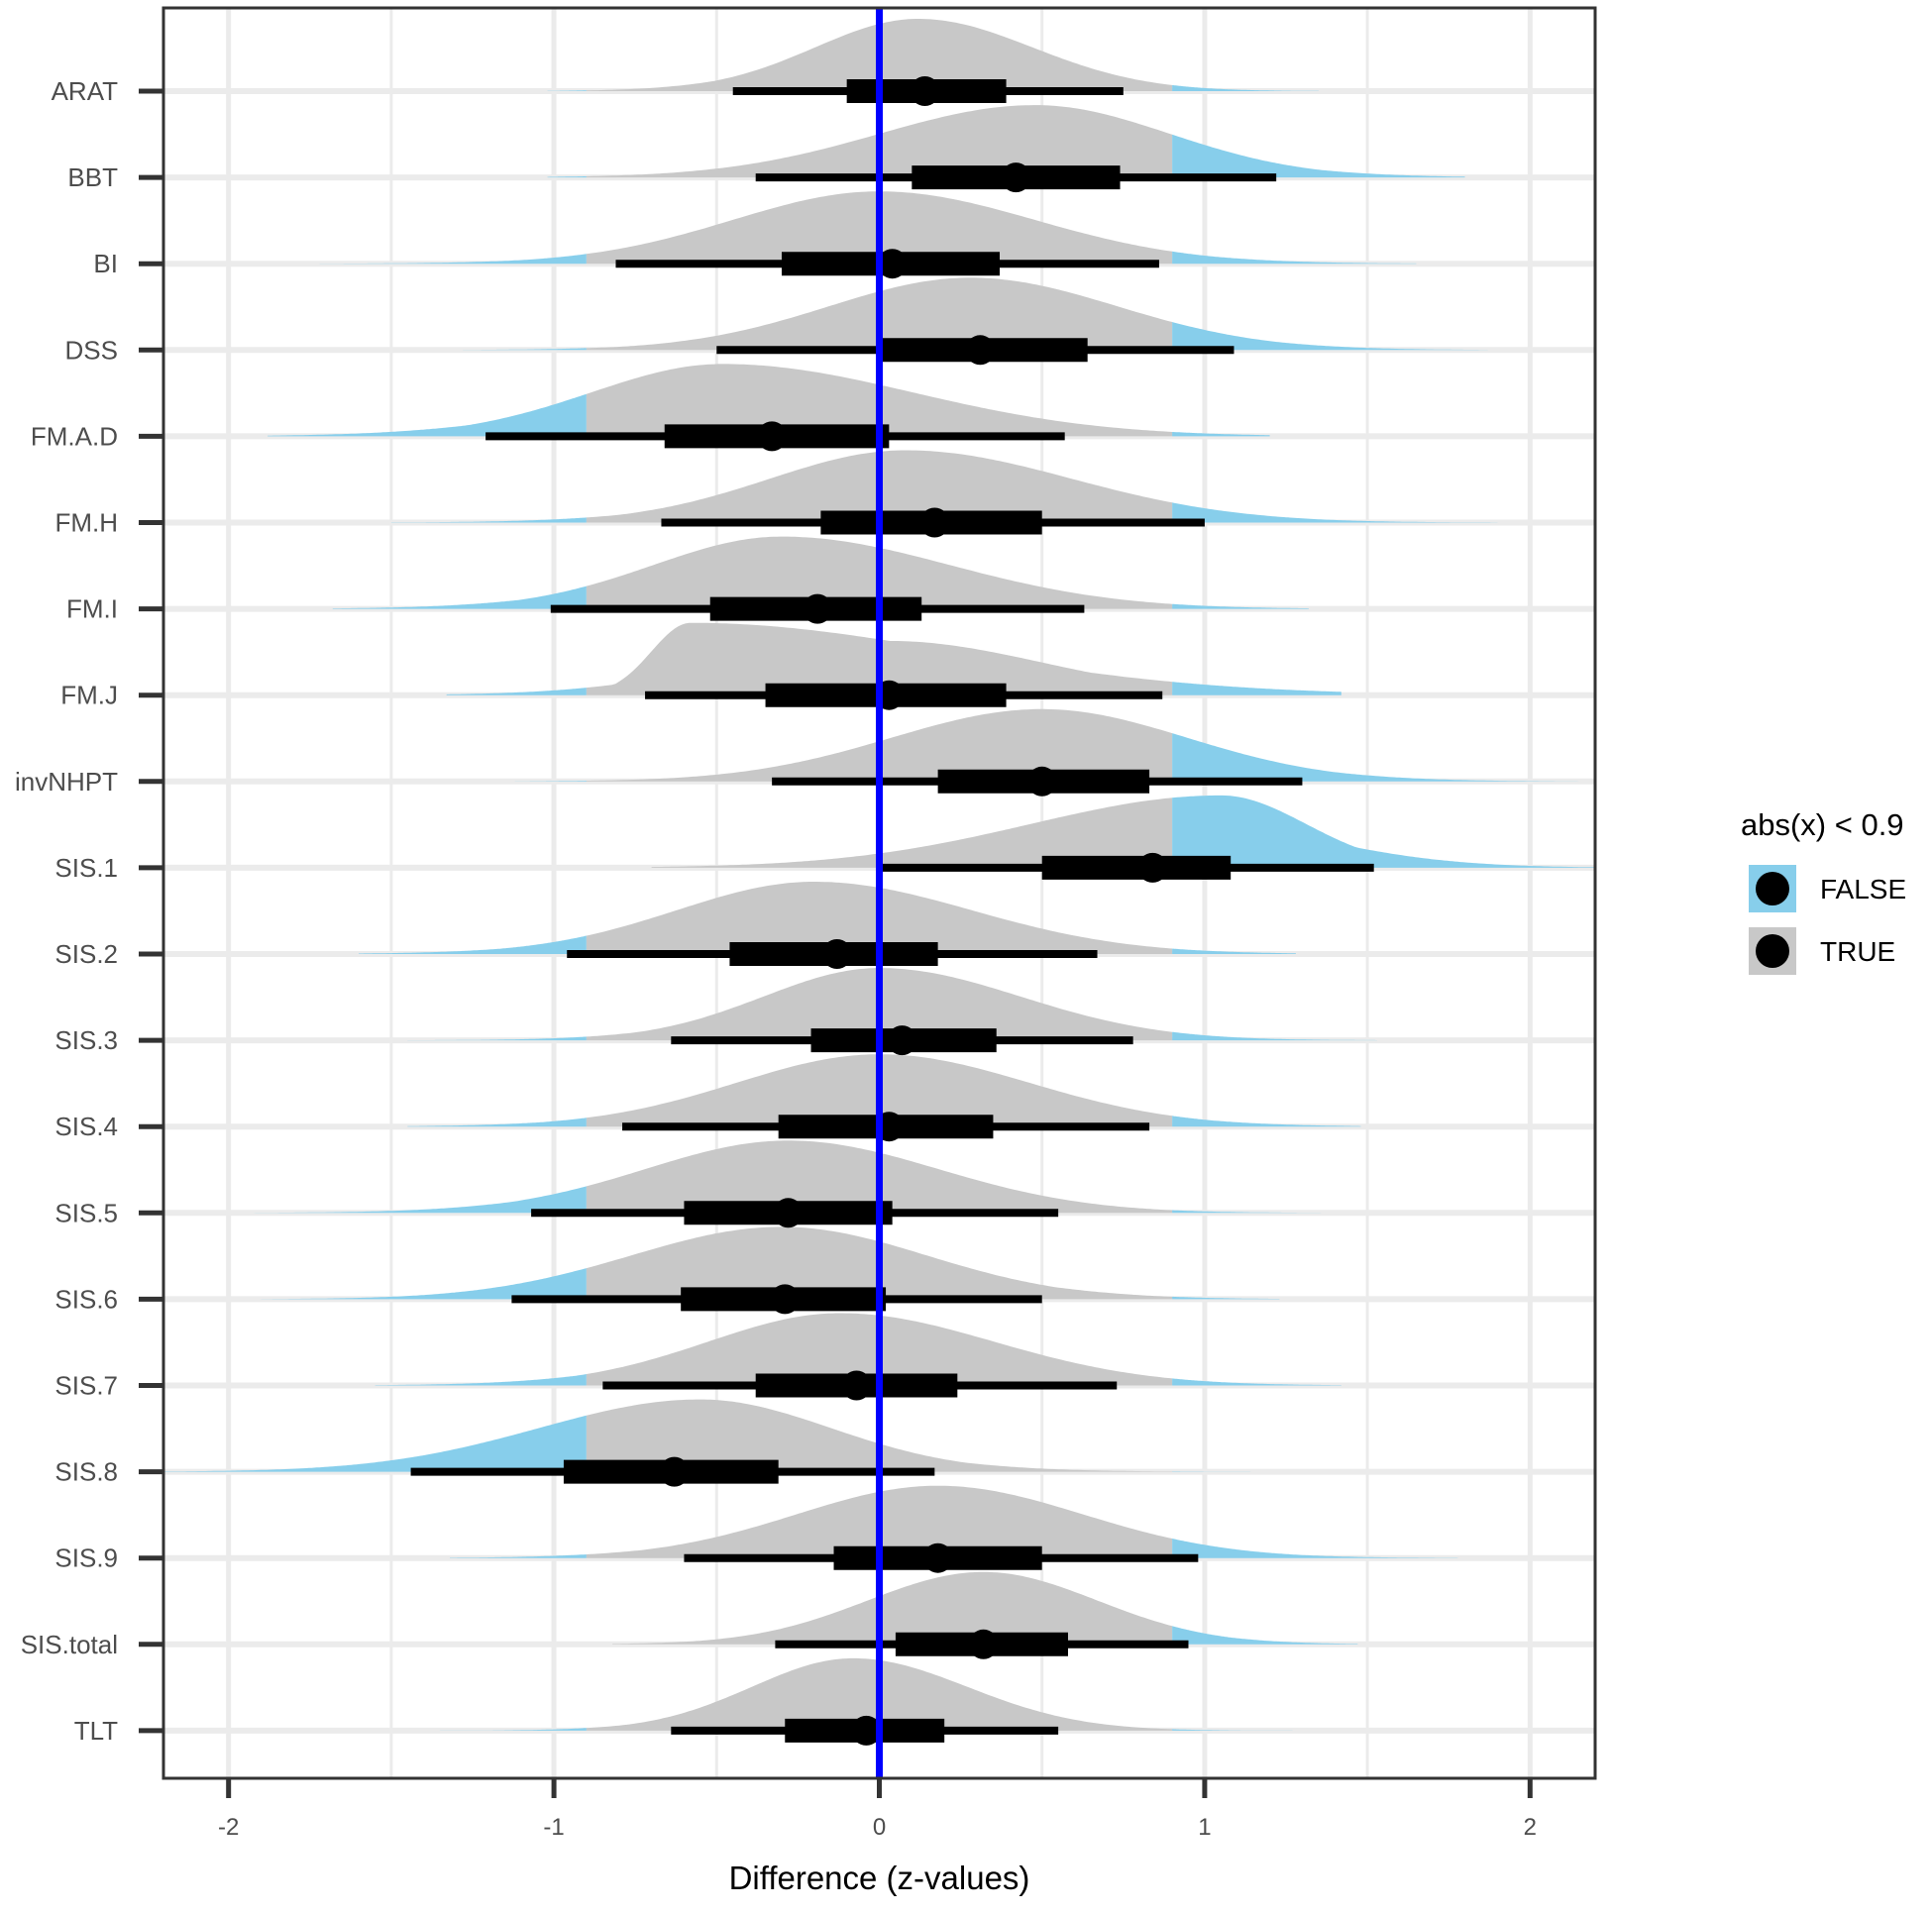 The width and height of the screenshot is (1932, 1915). I want to click on interval-sis-total, so click(982, 1644).